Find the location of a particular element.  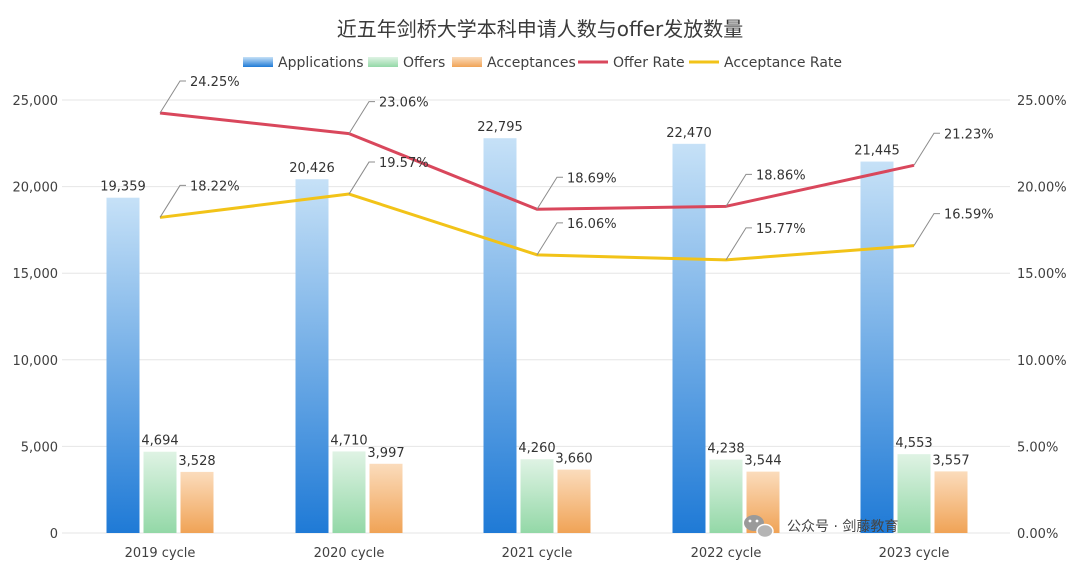

legend-applications-label: Applications is located at coordinates (321, 63).